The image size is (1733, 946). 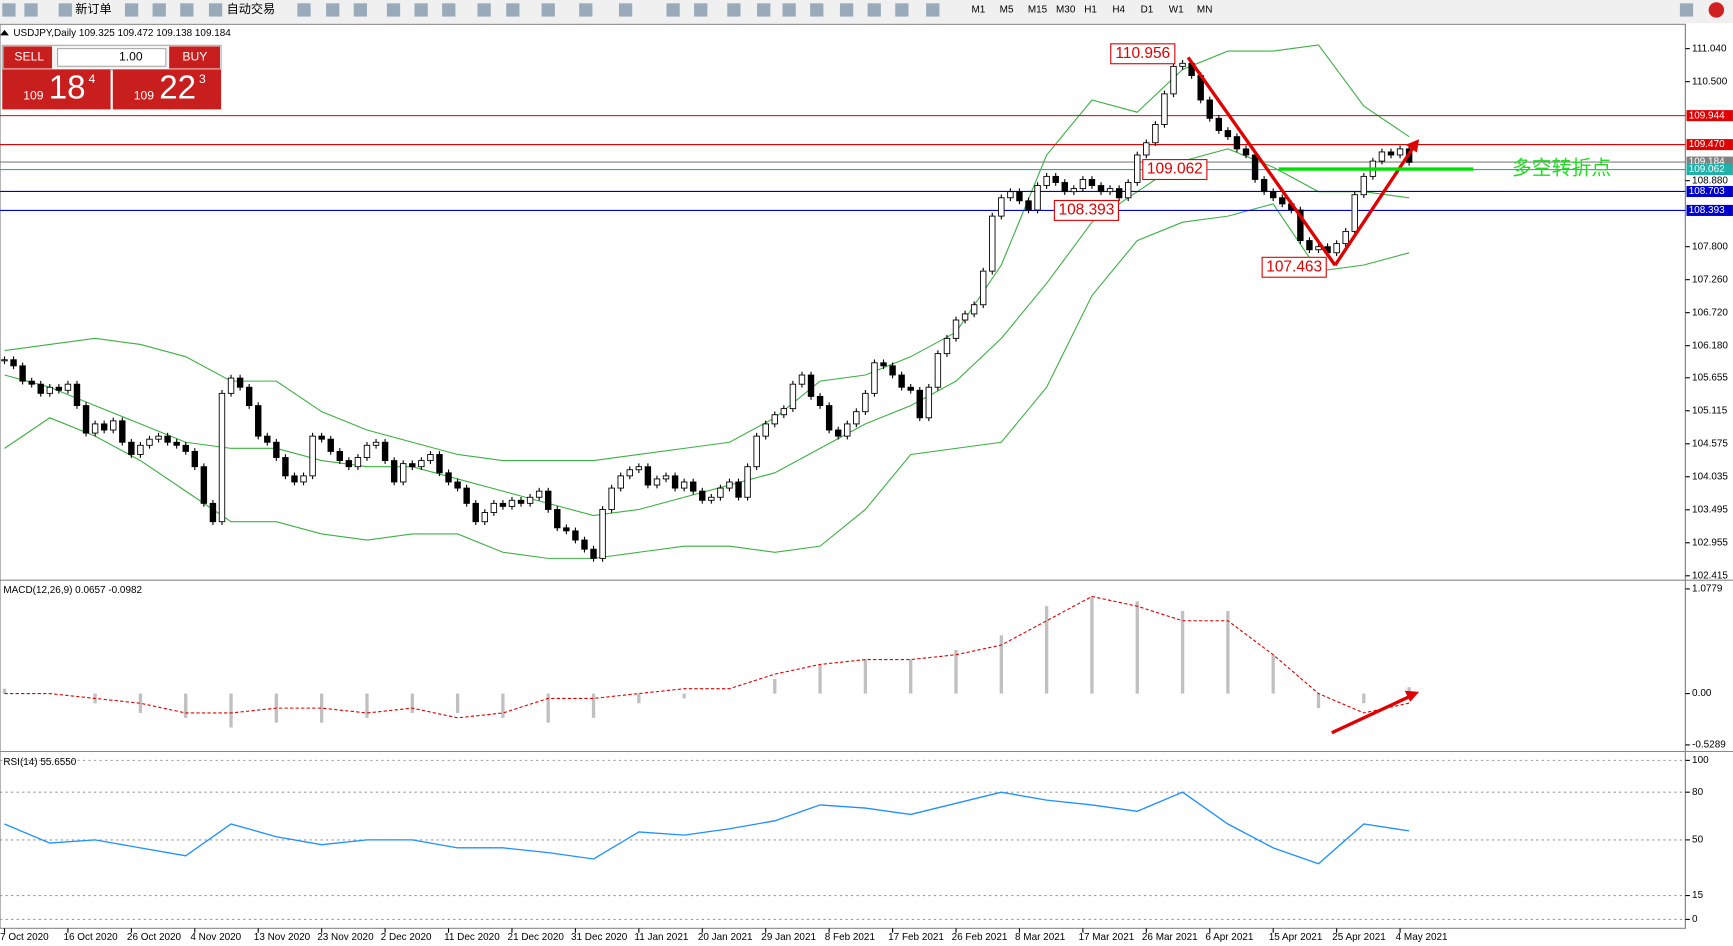 What do you see at coordinates (1176, 10) in the screenshot?
I see `timeframe-button: W1` at bounding box center [1176, 10].